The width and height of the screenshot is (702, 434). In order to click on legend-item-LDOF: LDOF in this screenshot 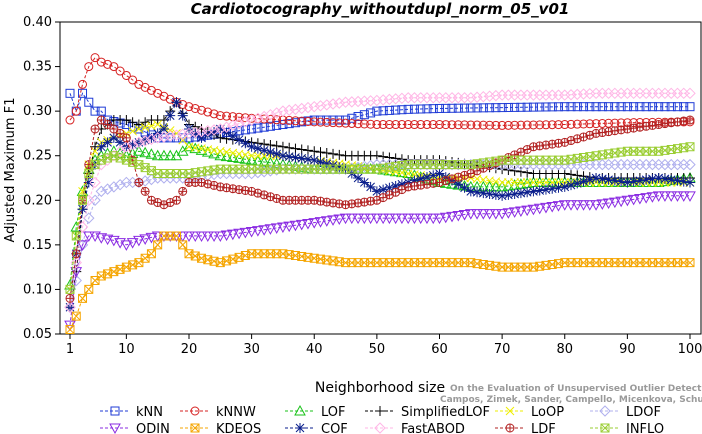, I will do `click(625, 412)`.